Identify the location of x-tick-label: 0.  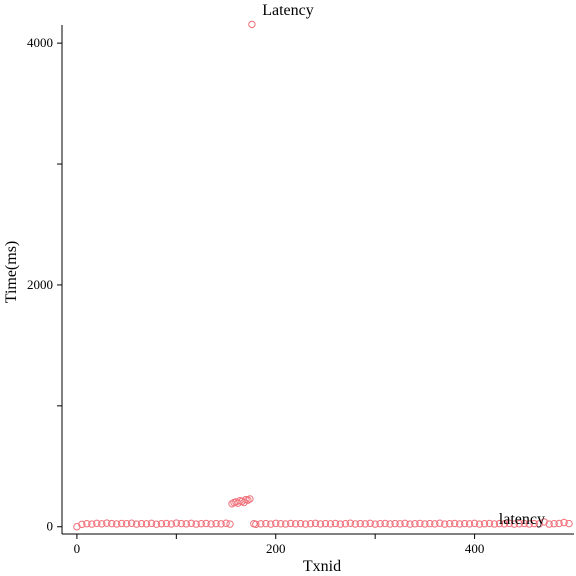
(77, 548).